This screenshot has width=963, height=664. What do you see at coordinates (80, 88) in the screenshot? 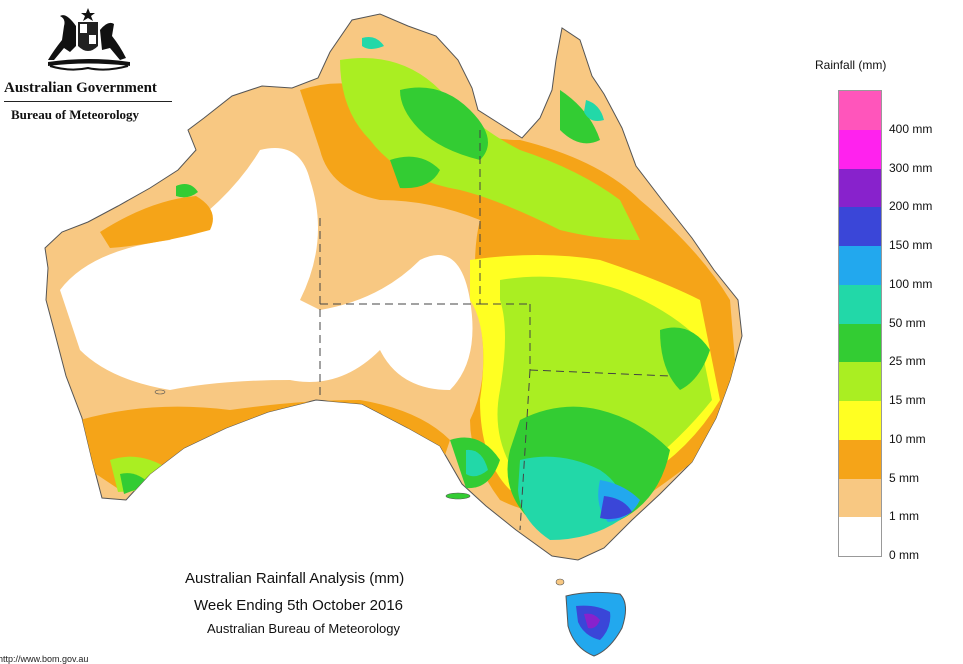
I see `government-name: Australian Government` at bounding box center [80, 88].